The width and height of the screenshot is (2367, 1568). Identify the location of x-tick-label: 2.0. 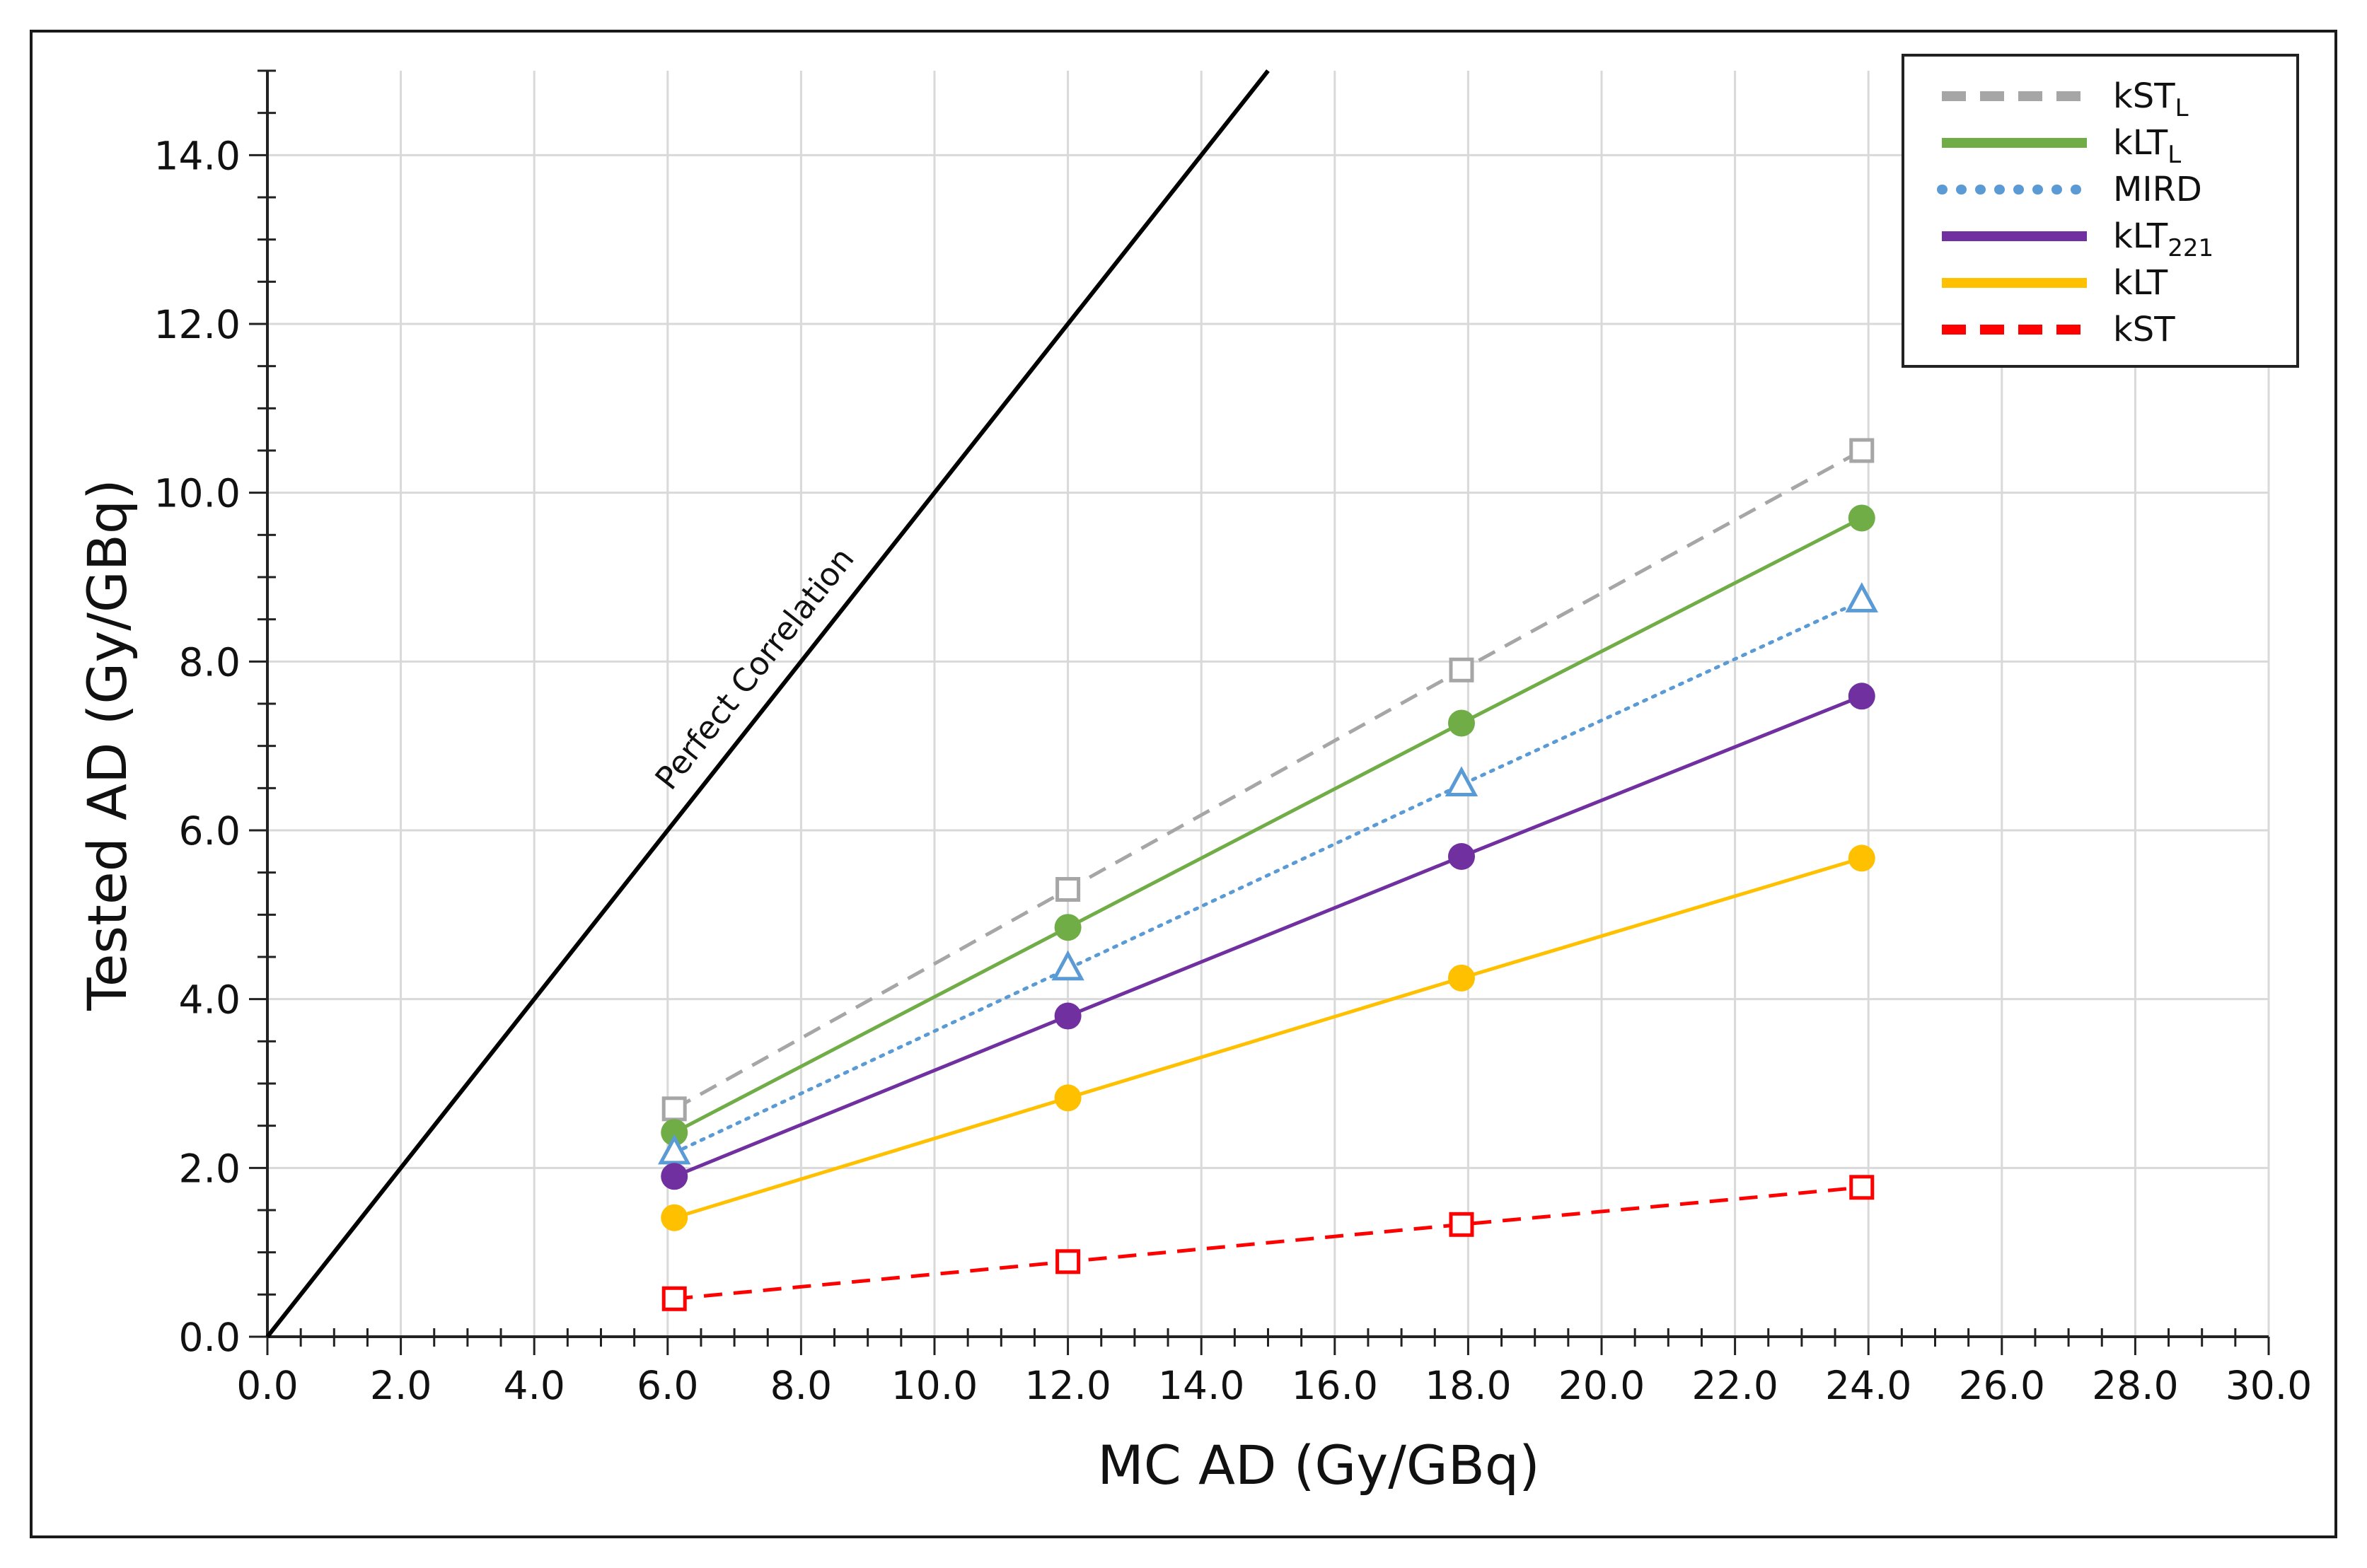
(401, 1385).